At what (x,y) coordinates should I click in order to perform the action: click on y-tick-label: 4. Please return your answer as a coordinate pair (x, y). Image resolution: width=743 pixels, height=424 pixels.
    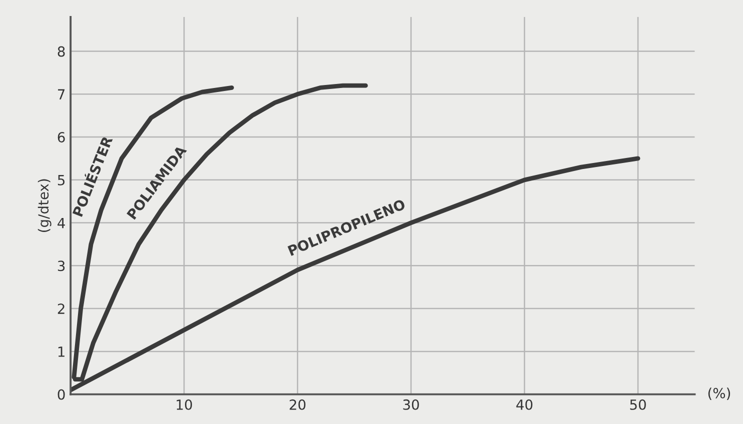
    Looking at the image, I should click on (61, 223).